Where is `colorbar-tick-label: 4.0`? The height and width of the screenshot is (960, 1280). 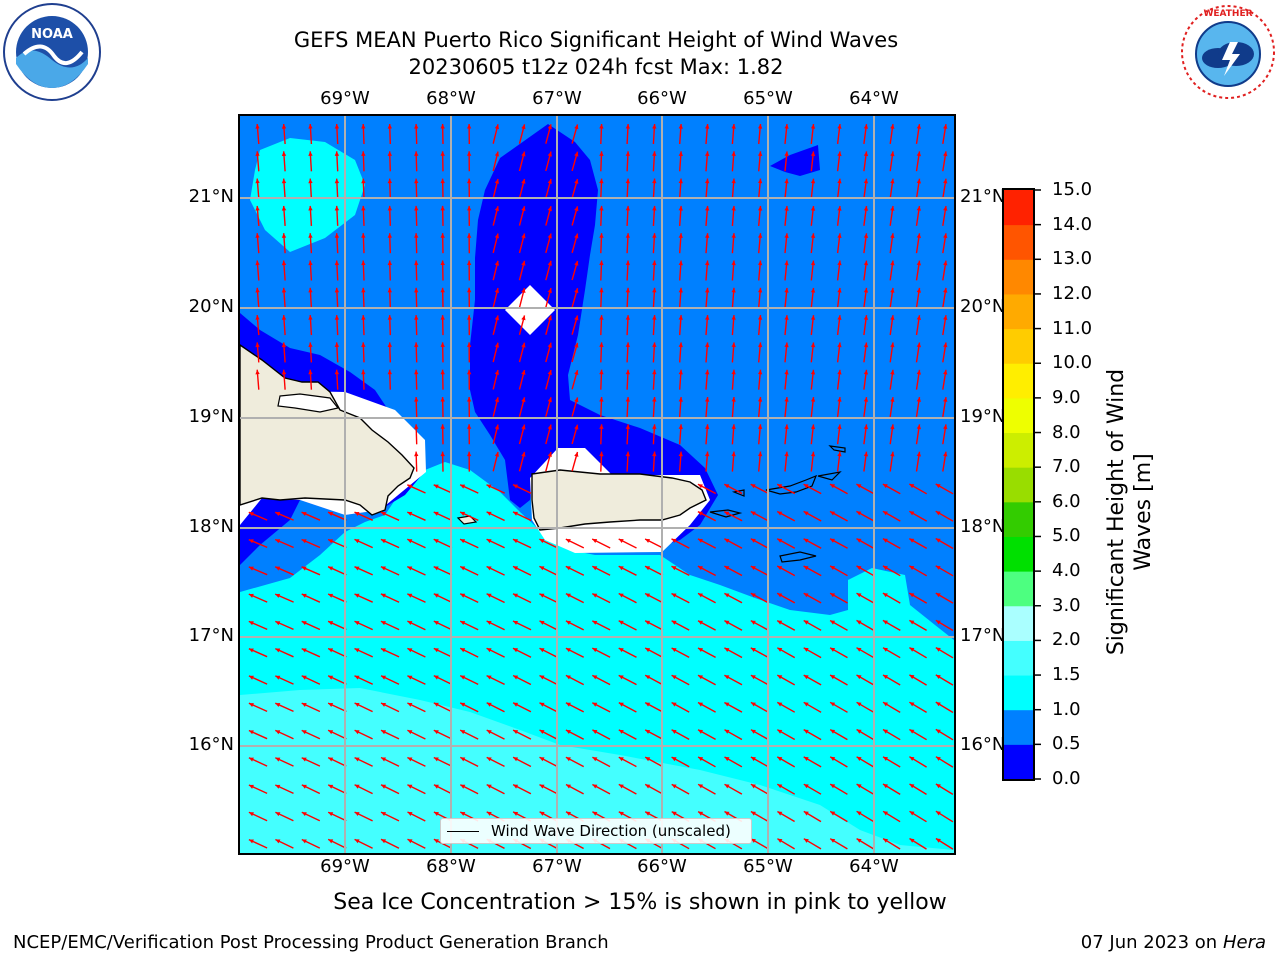
colorbar-tick-label: 4.0 is located at coordinates (1066, 571).